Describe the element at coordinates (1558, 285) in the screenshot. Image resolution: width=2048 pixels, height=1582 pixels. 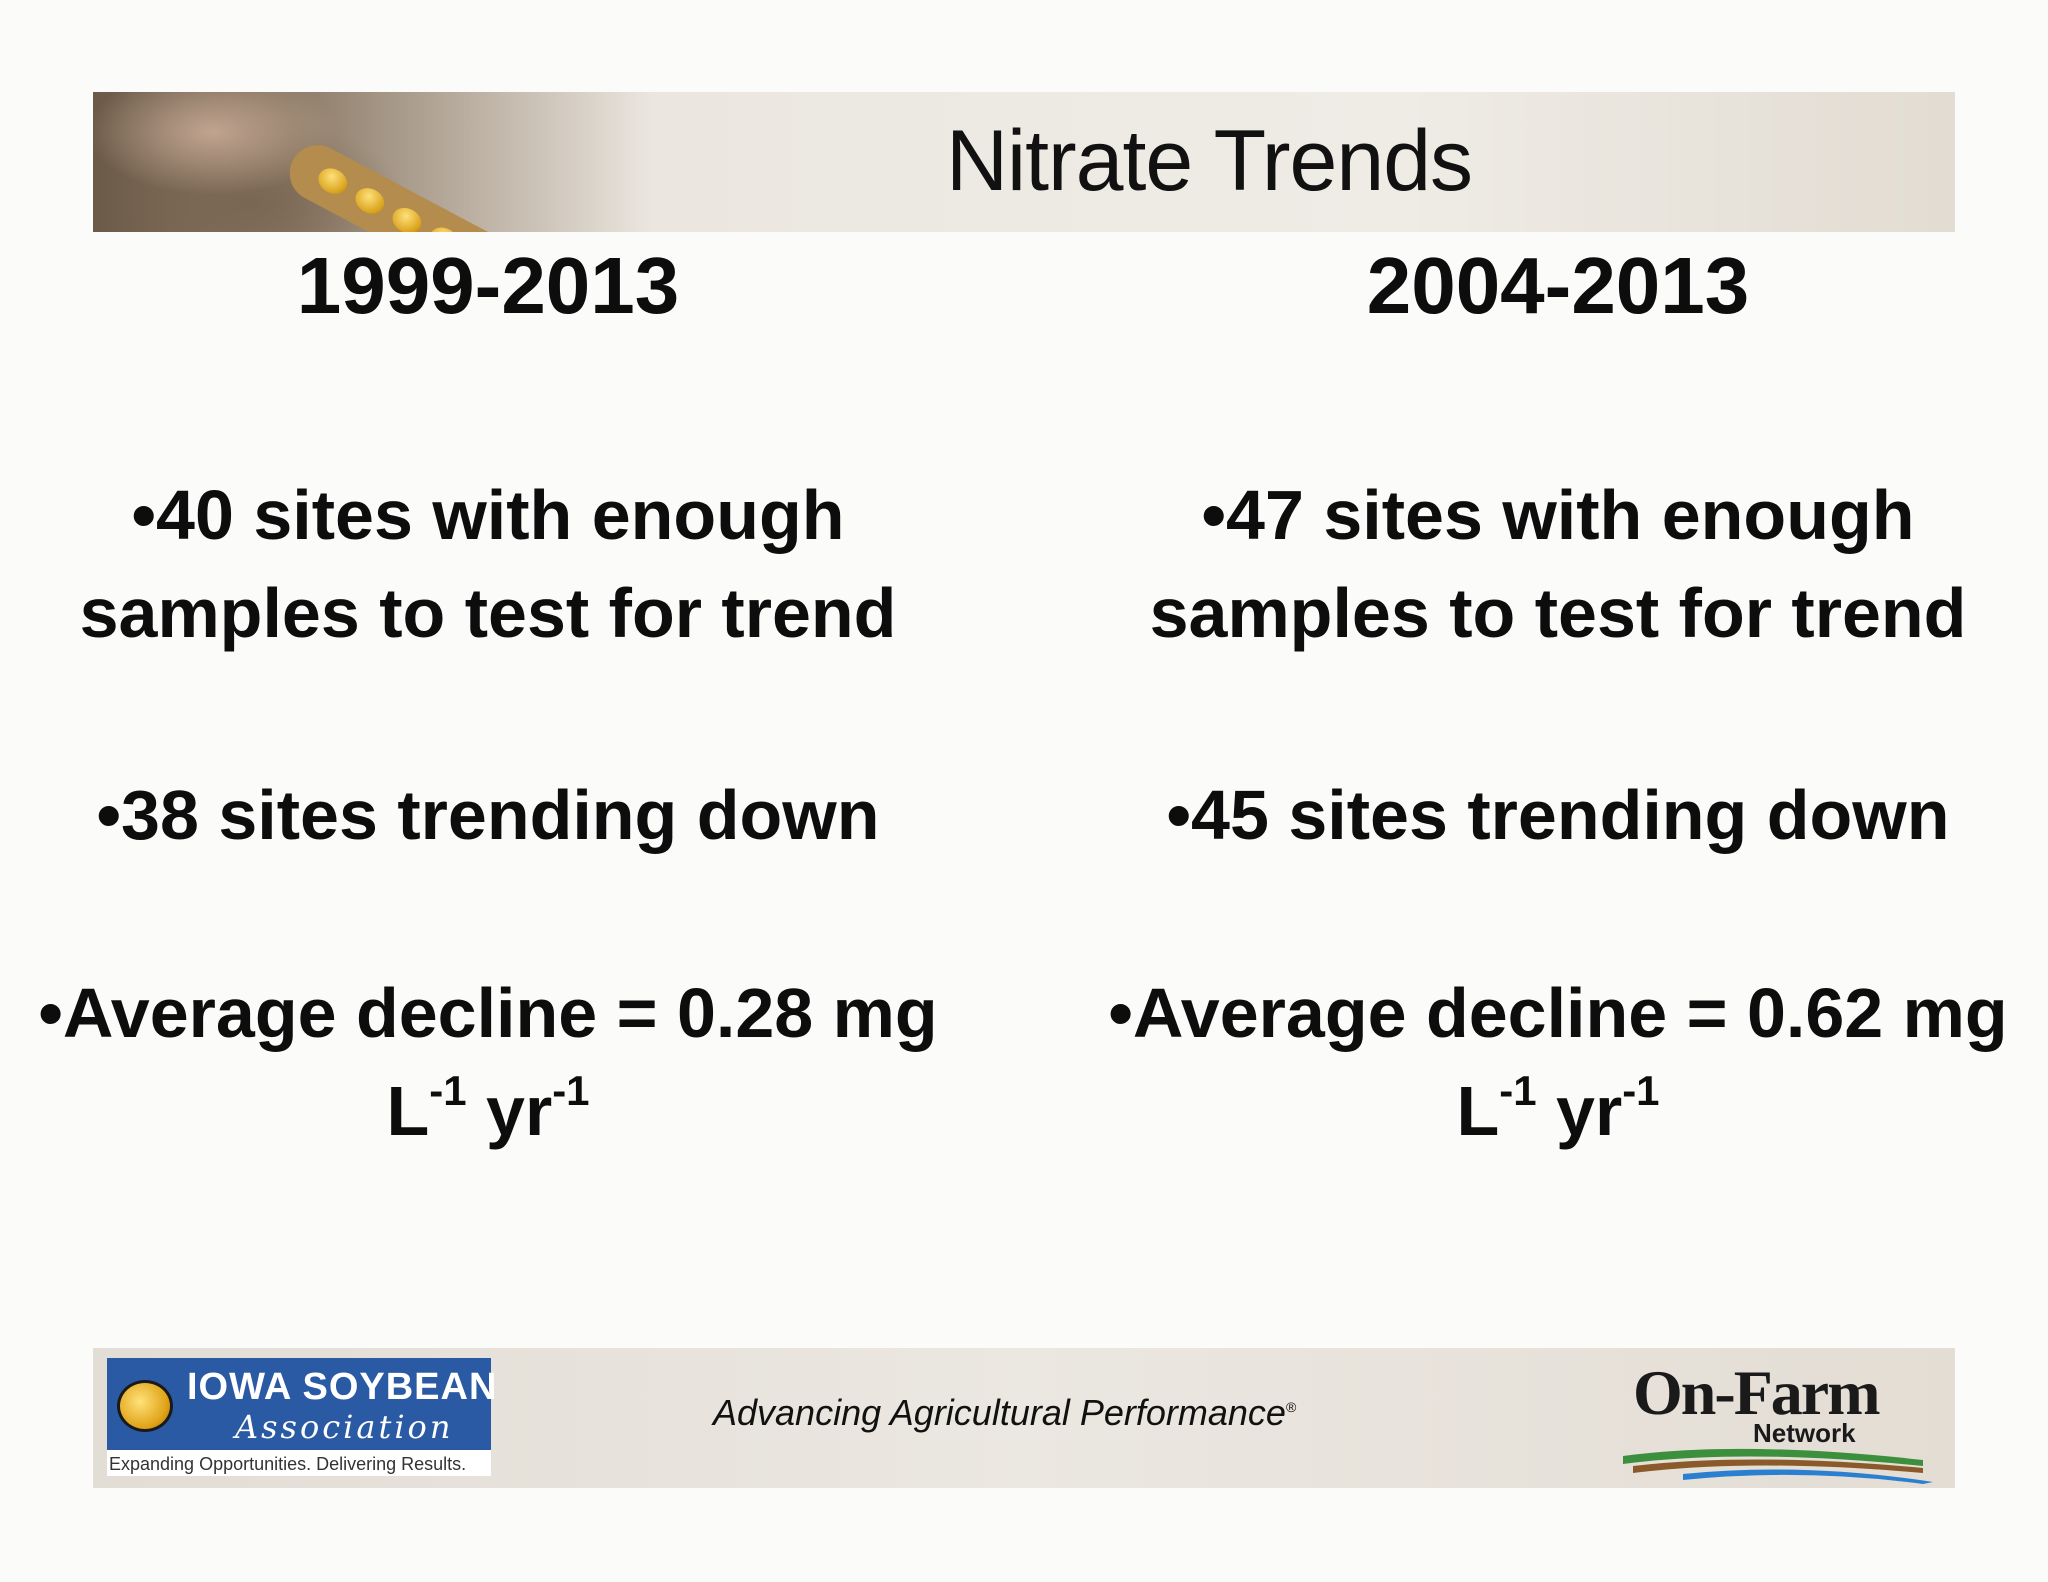
I see `period-heading: 2004-2013` at that location.